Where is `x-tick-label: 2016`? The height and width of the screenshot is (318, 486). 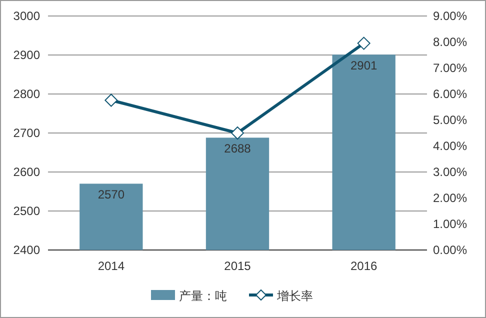 x-tick-label: 2016 is located at coordinates (364, 266).